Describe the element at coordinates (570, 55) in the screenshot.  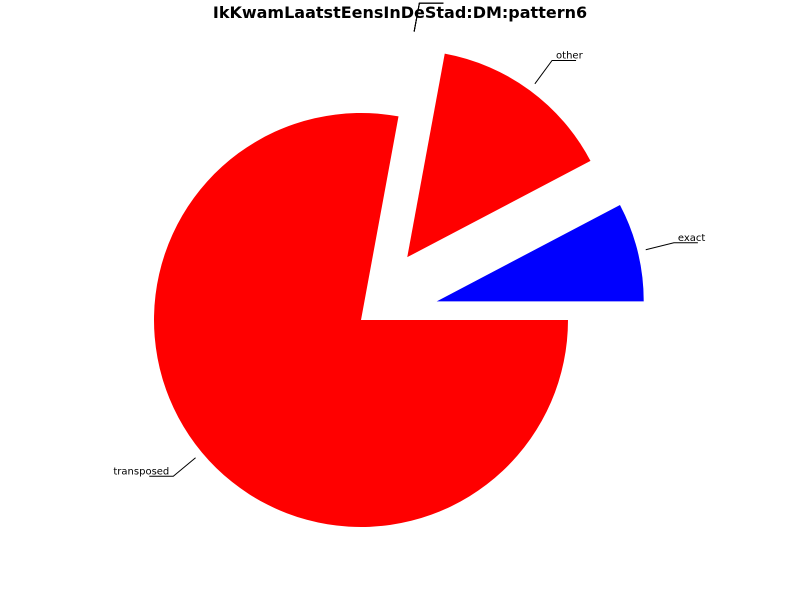
I see `slice-label: other` at that location.